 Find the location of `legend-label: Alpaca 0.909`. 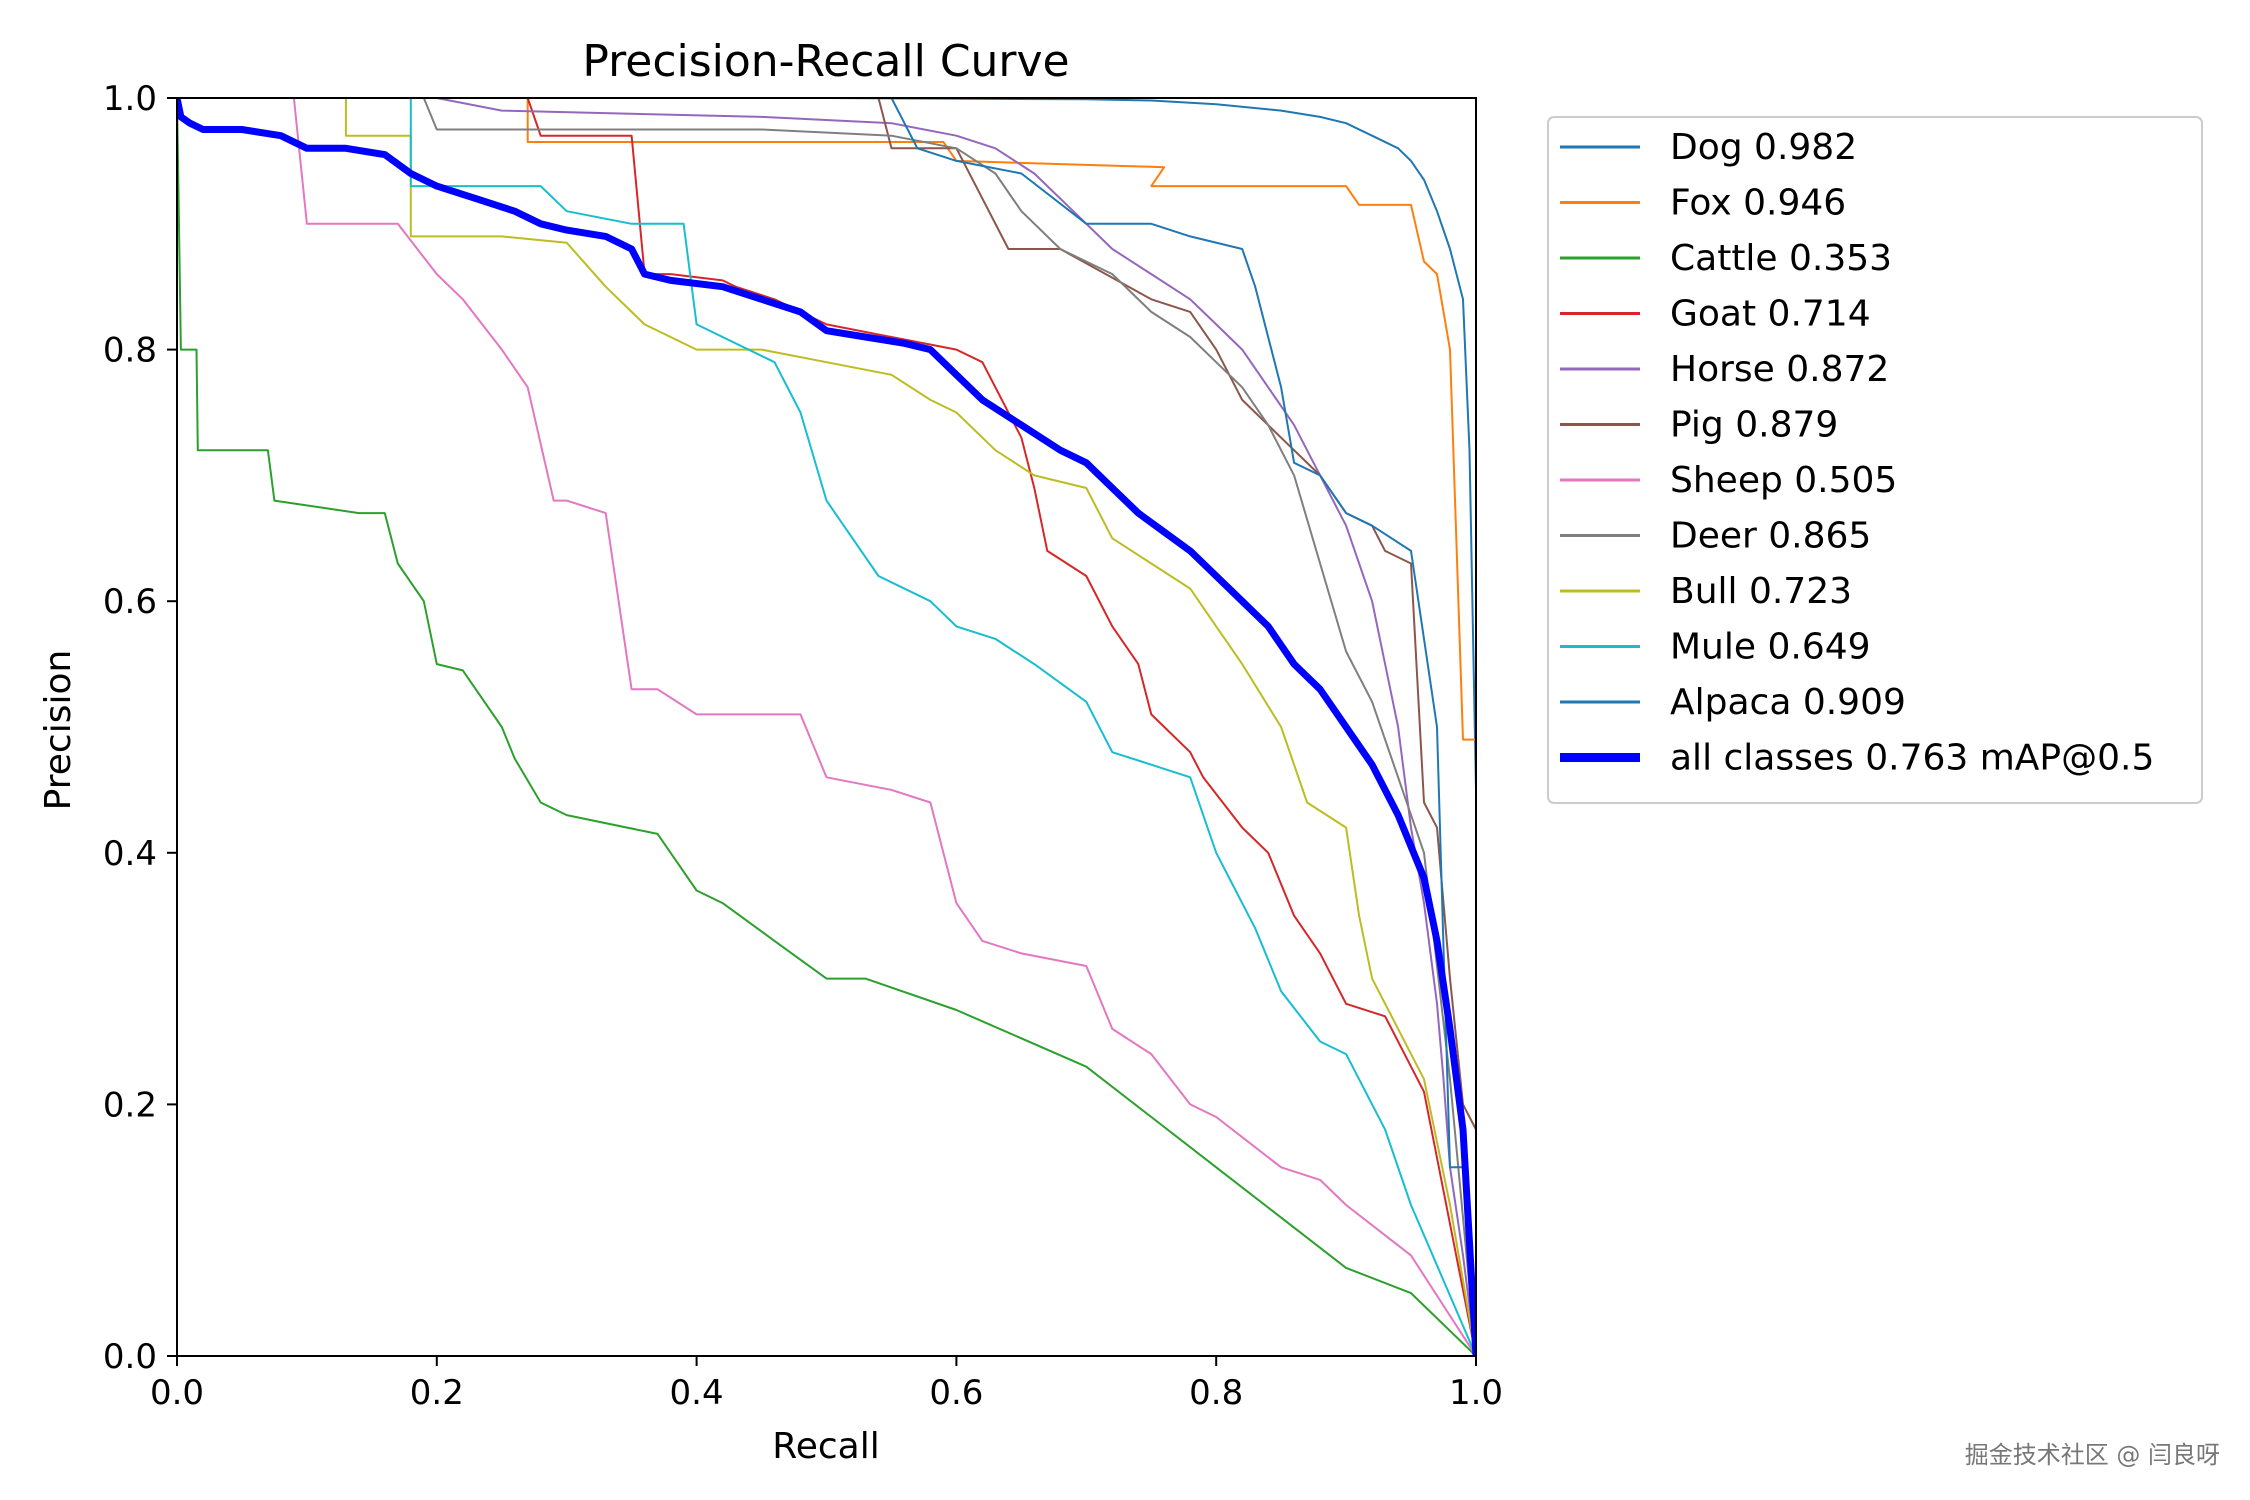

legend-label: Alpaca 0.909 is located at coordinates (1788, 702).